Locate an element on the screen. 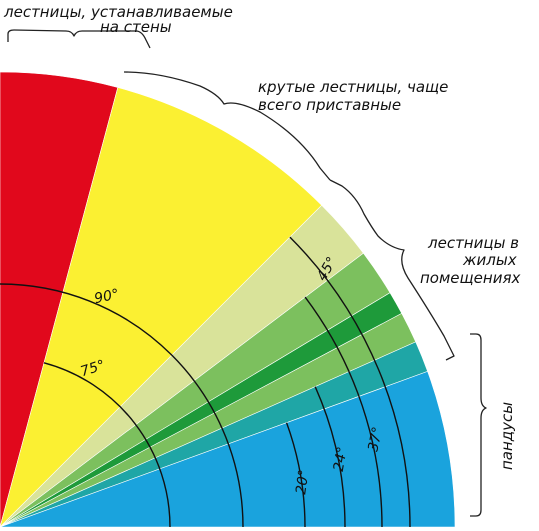 The height and width of the screenshot is (531, 539). label-residential-line2: жилых is located at coordinates (489, 260).